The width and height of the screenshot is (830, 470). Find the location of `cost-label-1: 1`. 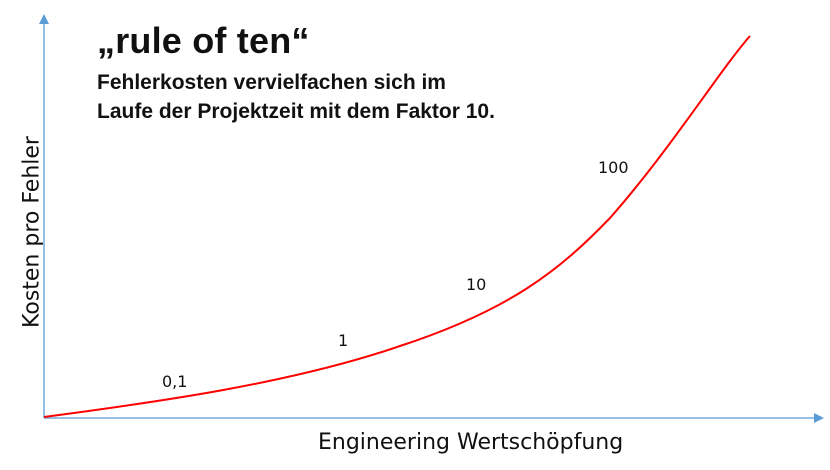

cost-label-1: 1 is located at coordinates (343, 340).